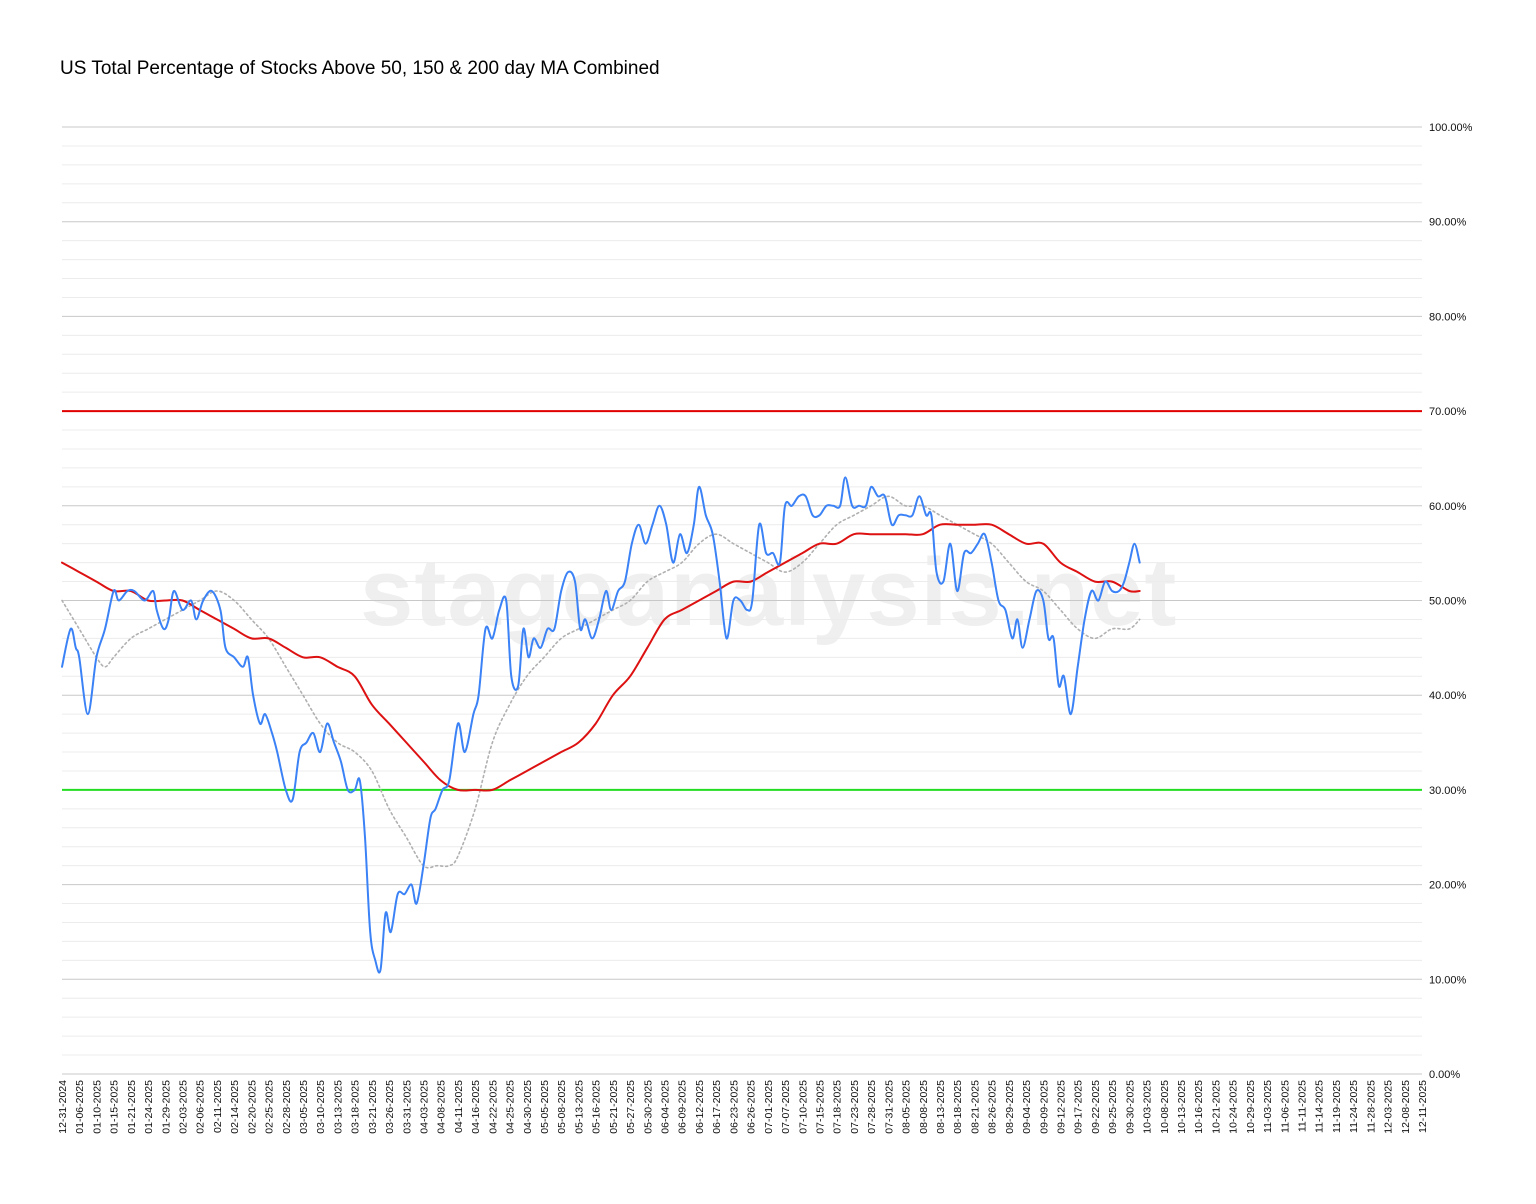 The width and height of the screenshot is (1536, 1204). I want to click on x-tick-label: 05-21-2025, so click(614, 1107).